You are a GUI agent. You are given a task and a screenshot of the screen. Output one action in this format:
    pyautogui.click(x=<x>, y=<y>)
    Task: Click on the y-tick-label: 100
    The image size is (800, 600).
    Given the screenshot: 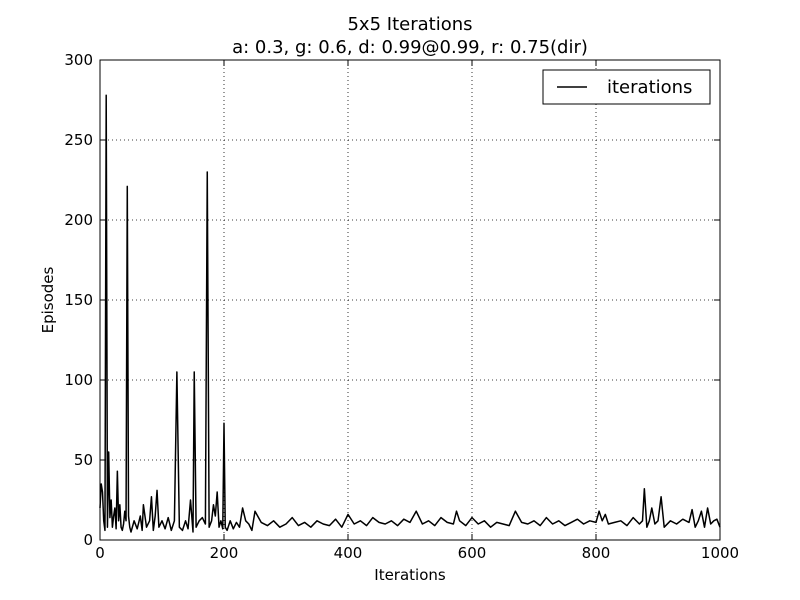 What is the action you would take?
    pyautogui.click(x=78, y=380)
    